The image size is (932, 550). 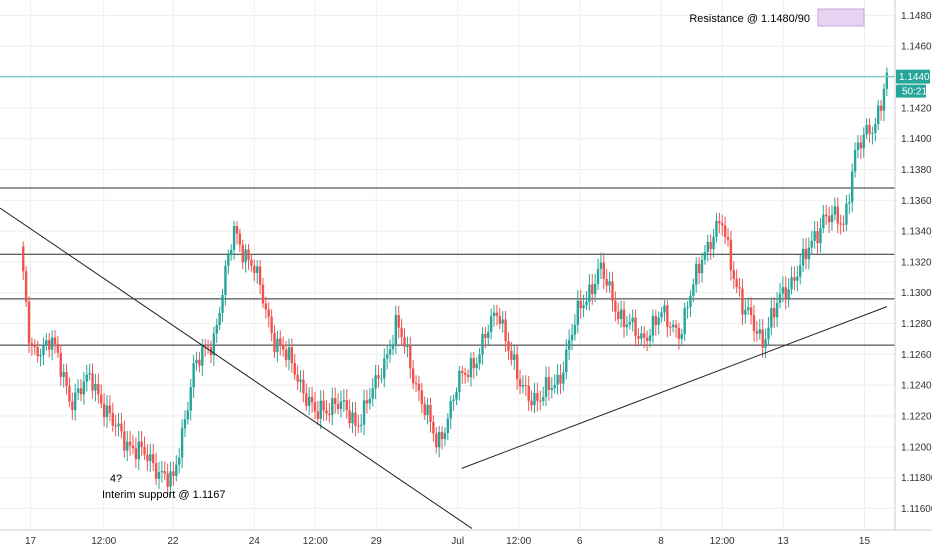 I want to click on y-tick-label: 1.13800, so click(x=916, y=170).